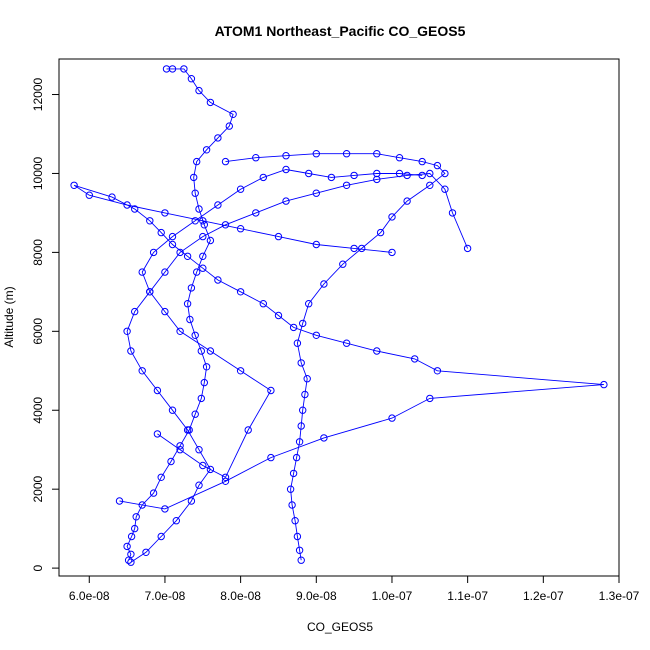  What do you see at coordinates (9, 316) in the screenshot?
I see `y-axis-label: Altitude (m)` at bounding box center [9, 316].